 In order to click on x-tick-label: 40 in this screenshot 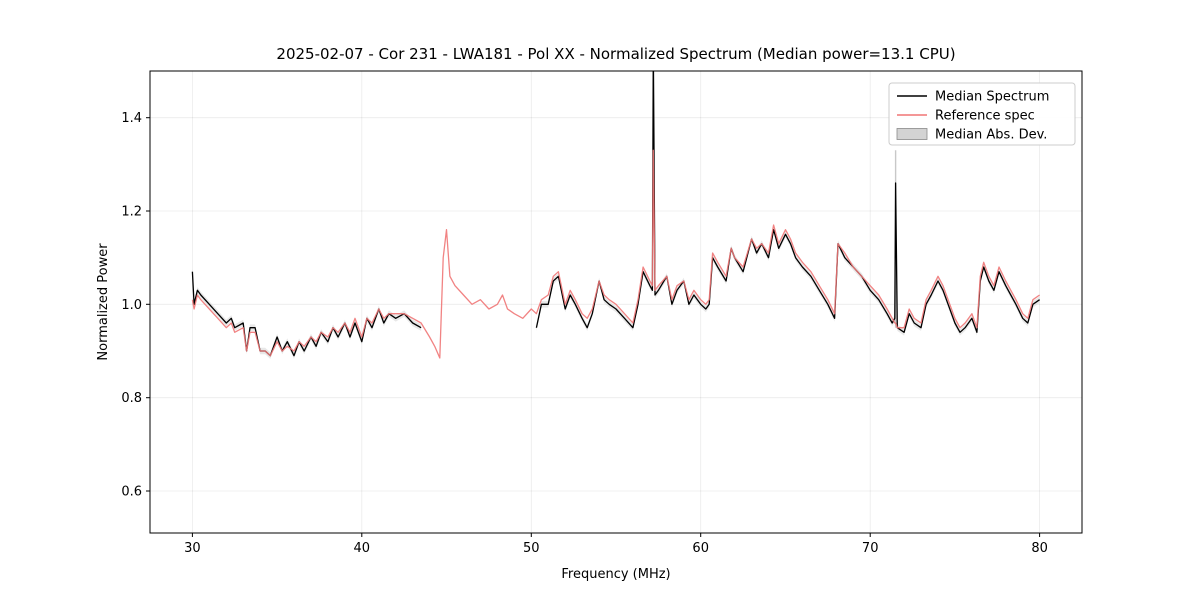, I will do `click(362, 548)`.